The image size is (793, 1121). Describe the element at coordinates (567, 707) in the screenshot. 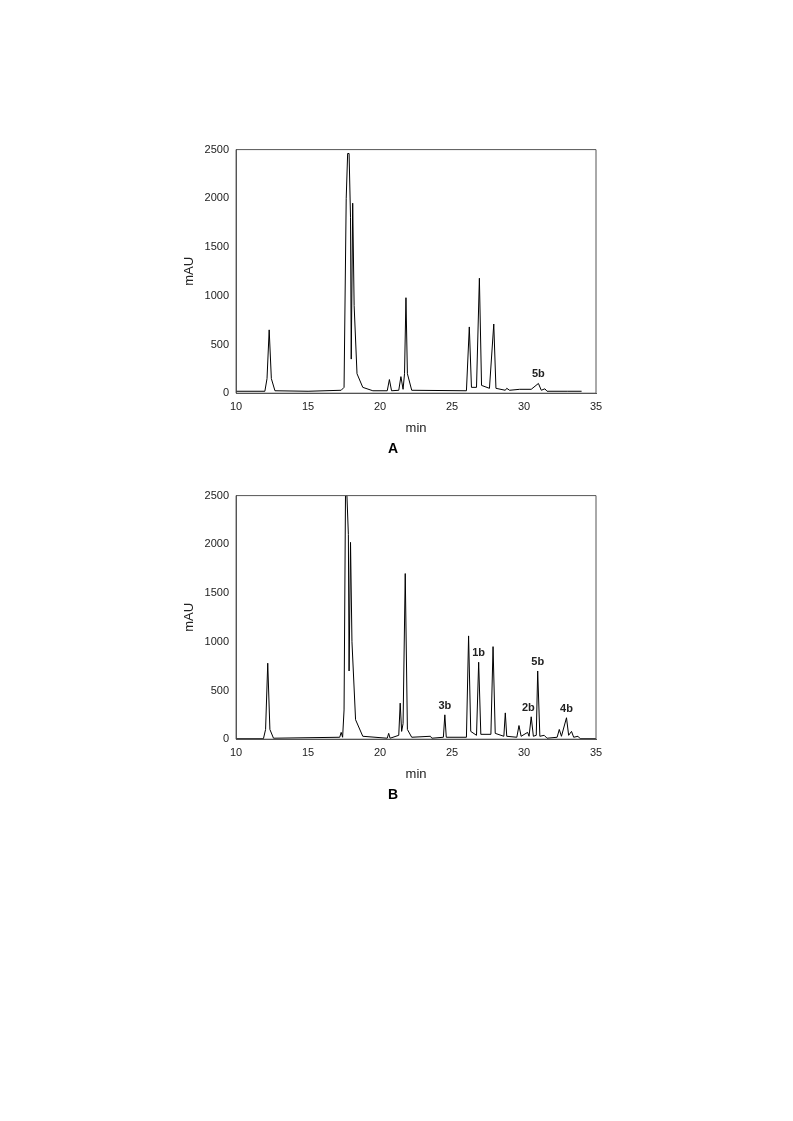

I see `annotation: 4b` at that location.